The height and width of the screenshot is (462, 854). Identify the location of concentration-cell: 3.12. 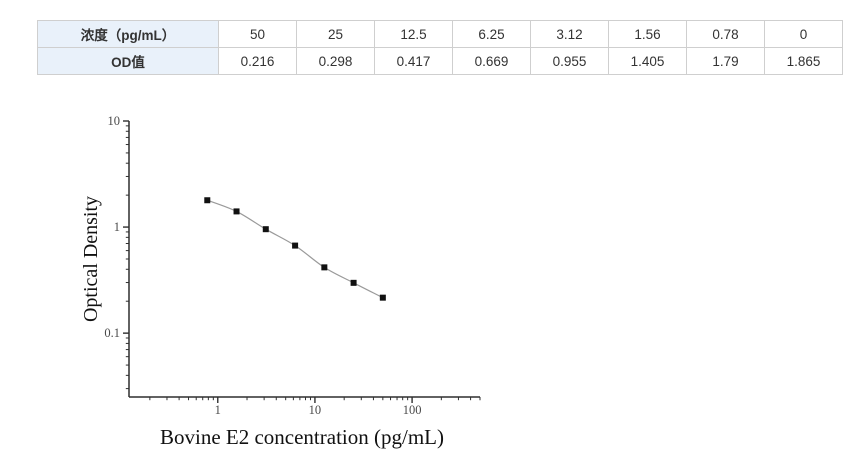
(569, 34).